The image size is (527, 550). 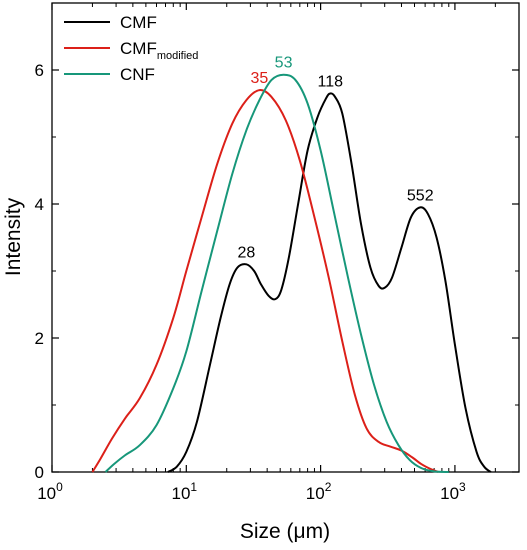 I want to click on legend: CMF CMFmodified CNF, so click(x=131, y=48).